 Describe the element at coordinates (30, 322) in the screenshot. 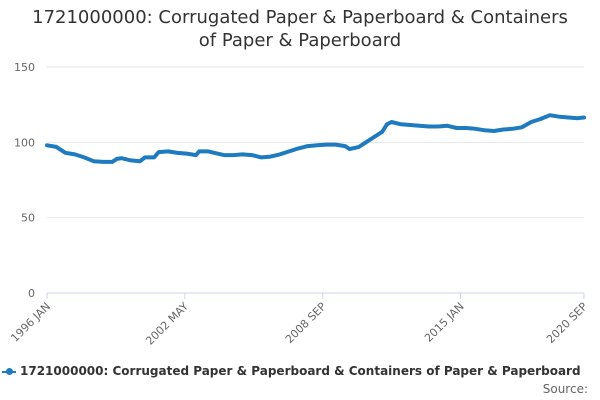

I see `x-tick-label: 1996 JAN` at that location.